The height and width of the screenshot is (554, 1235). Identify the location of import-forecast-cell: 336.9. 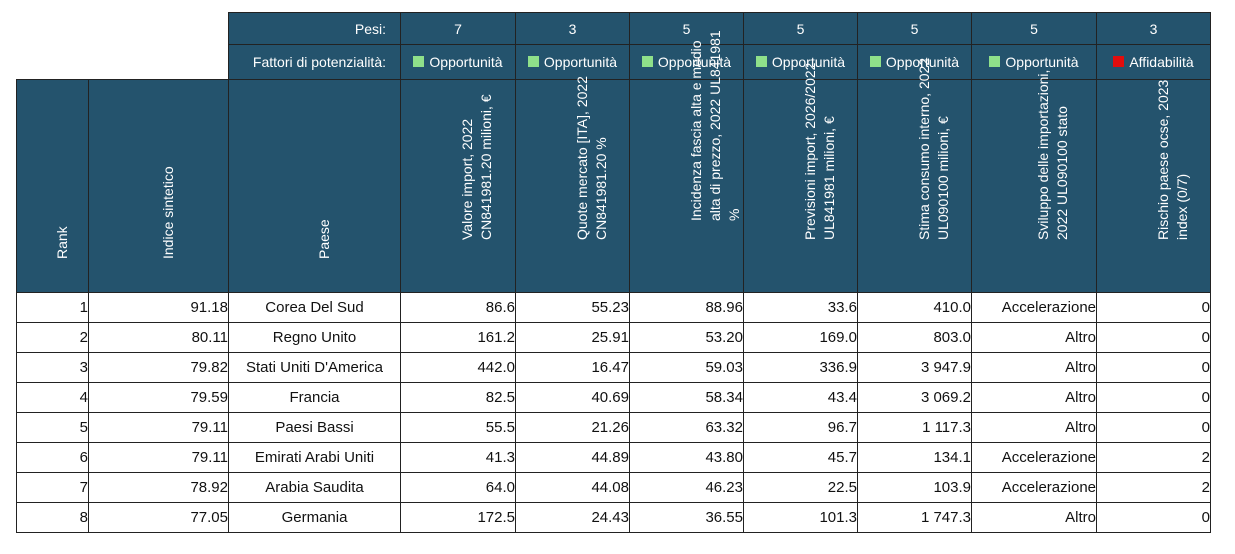
(800, 367).